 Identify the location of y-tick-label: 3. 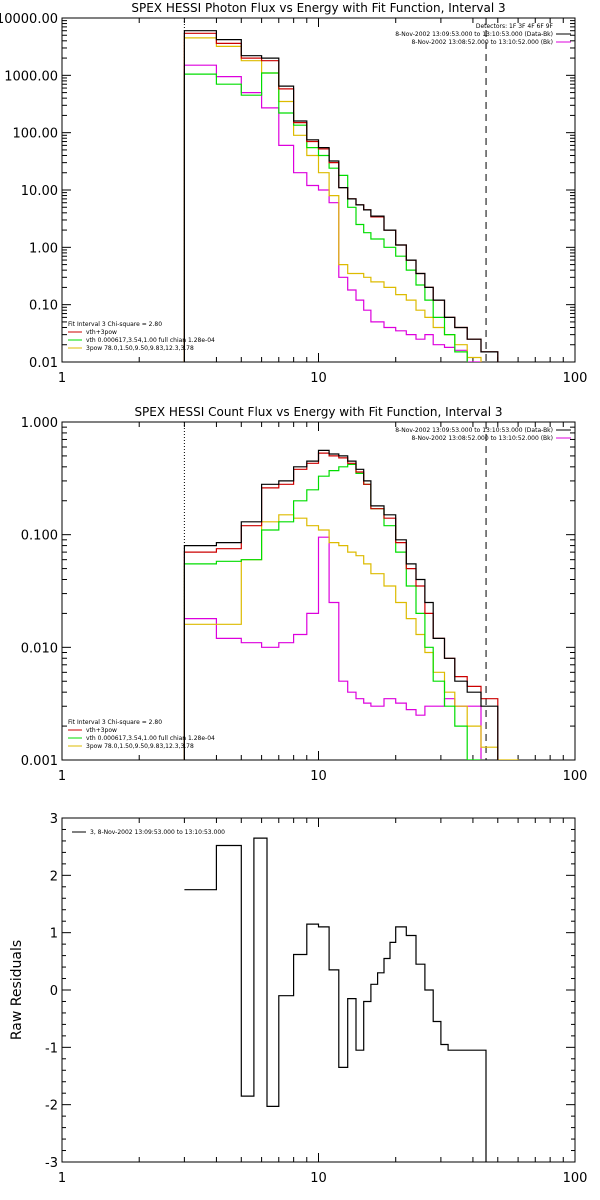
(54, 819).